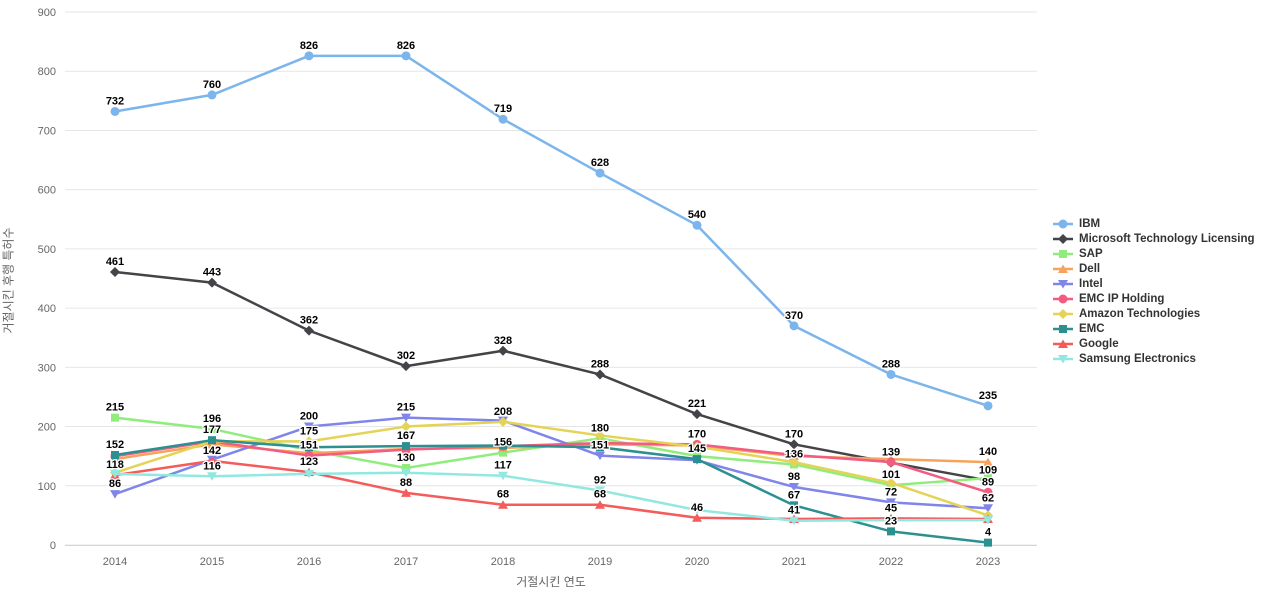 The width and height of the screenshot is (1280, 600). I want to click on x-tick-label: 2019, so click(600, 562).